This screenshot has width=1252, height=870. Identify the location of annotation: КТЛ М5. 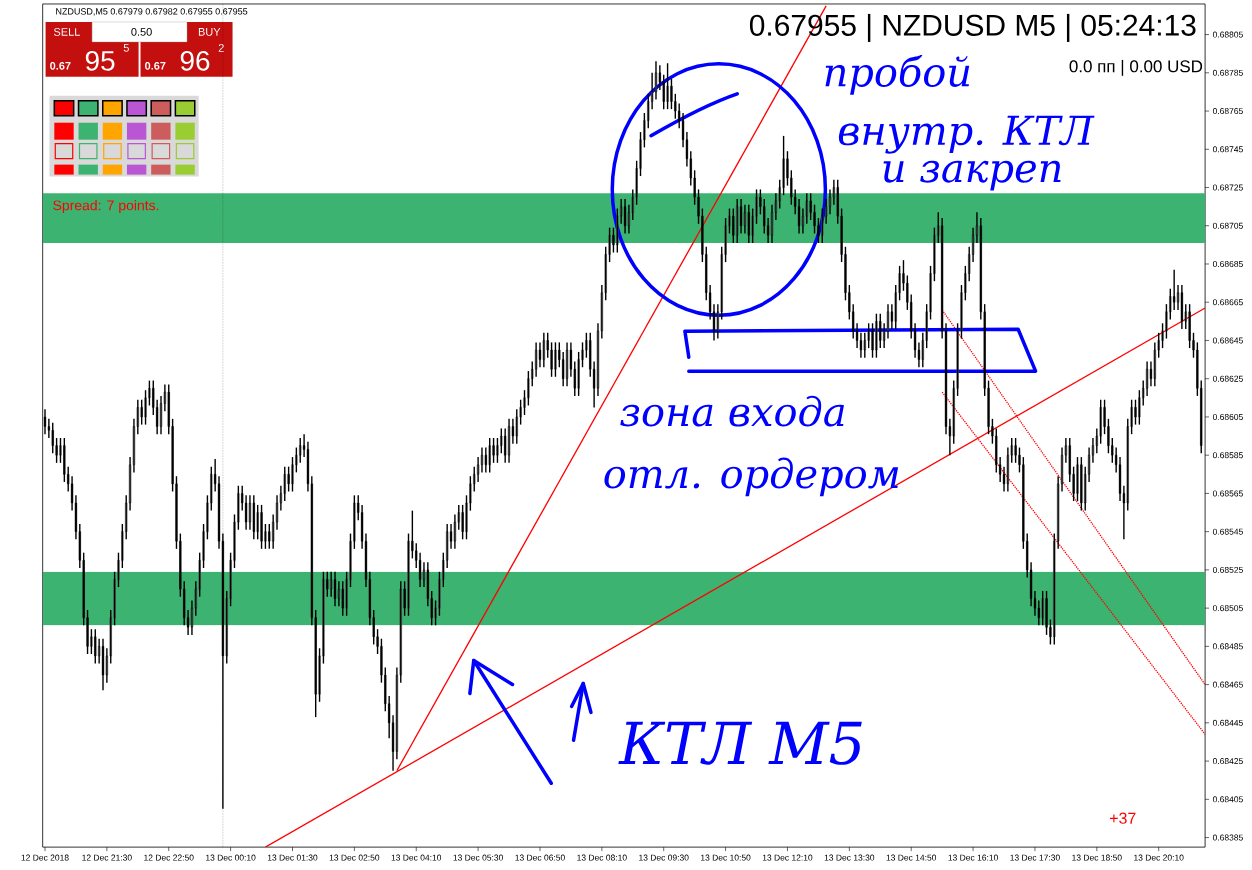
(740, 743).